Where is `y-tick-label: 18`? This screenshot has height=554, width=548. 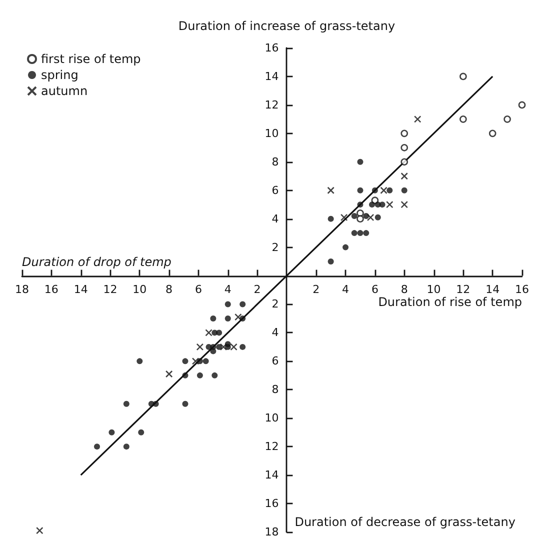
y-tick-label: 18 is located at coordinates (271, 532).